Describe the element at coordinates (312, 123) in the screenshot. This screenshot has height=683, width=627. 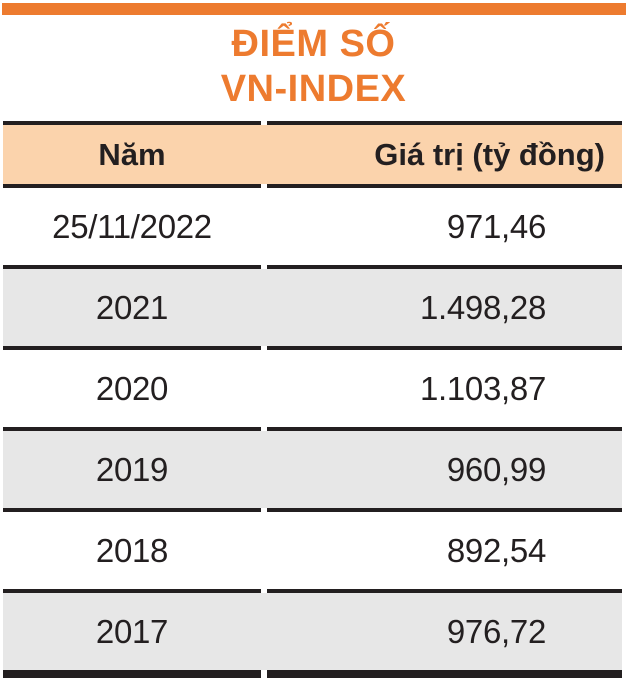
I see `table-top-rule` at that location.